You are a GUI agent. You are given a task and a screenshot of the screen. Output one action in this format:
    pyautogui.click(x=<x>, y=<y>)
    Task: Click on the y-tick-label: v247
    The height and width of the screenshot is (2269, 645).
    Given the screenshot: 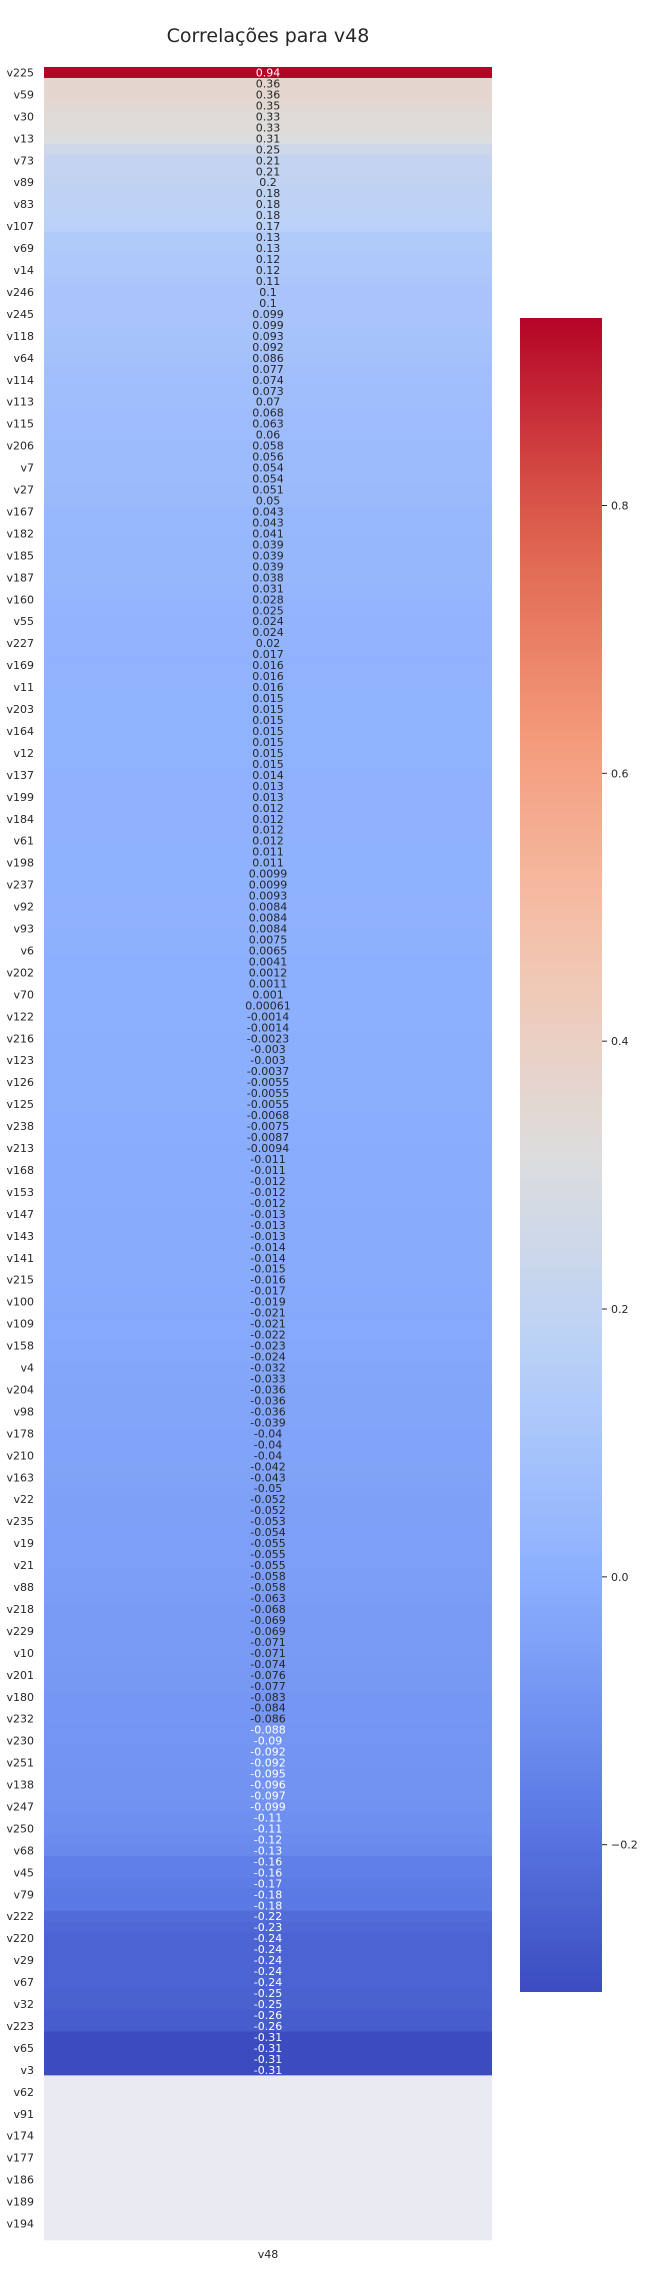 What is the action you would take?
    pyautogui.click(x=20, y=1806)
    